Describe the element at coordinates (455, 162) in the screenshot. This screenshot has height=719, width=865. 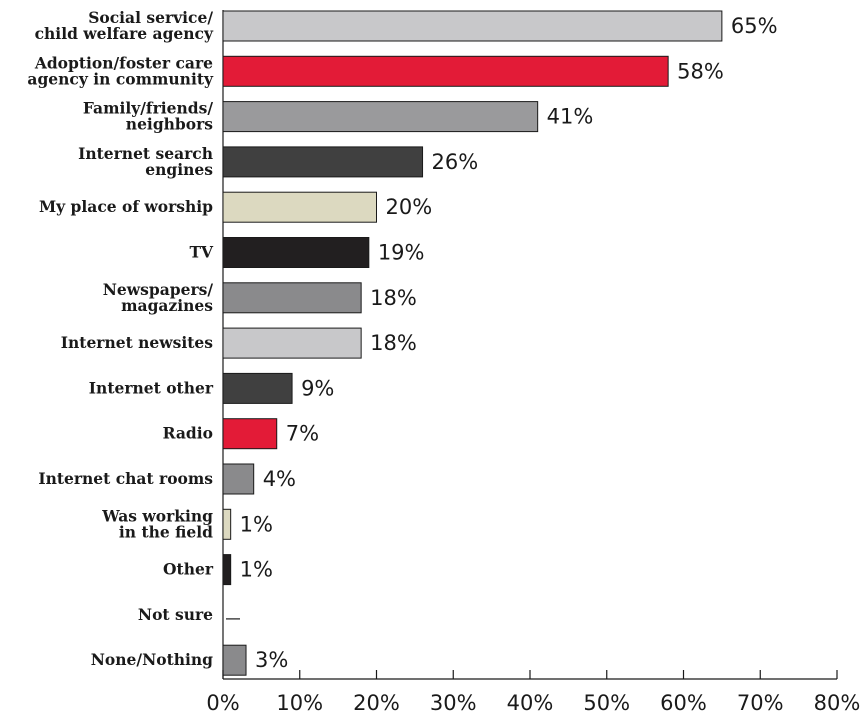
I see `value-label: 26%` at that location.